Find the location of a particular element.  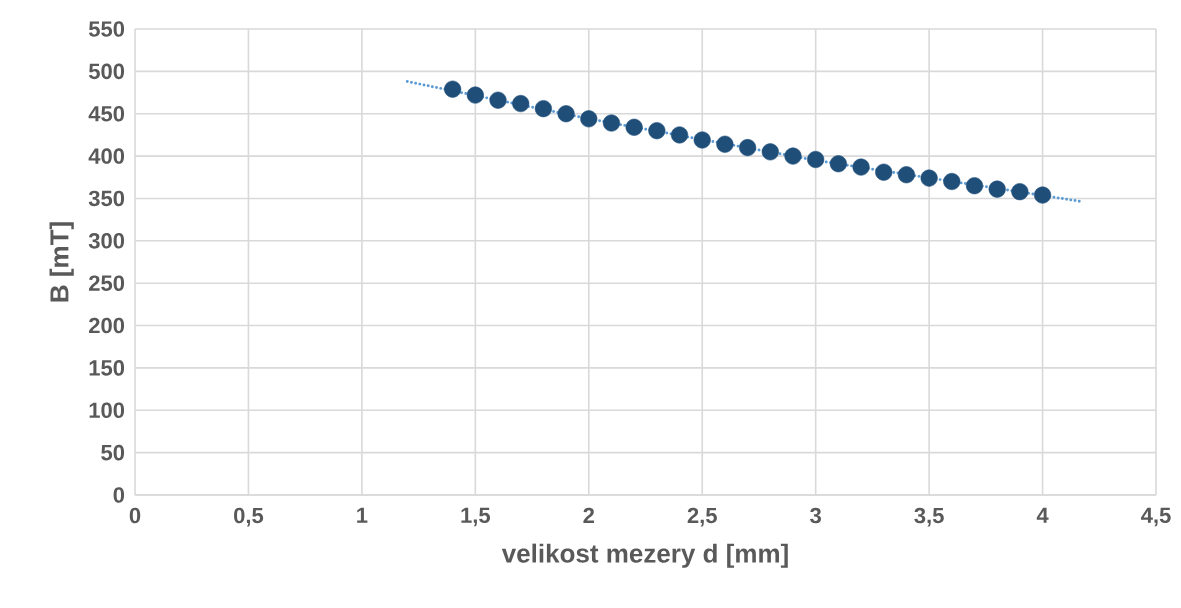

y-tick-label: 350 is located at coordinates (106, 198).